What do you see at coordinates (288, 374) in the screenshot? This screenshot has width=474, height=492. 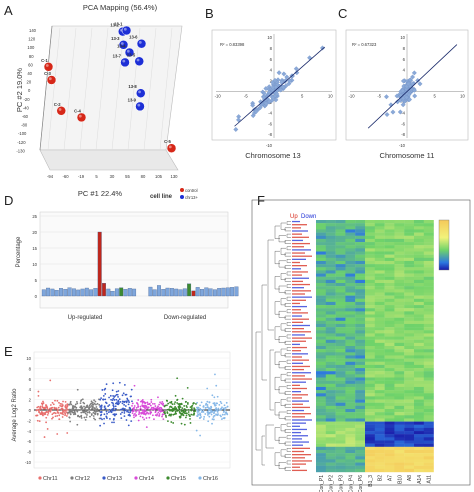 I see `dendrogram-branch` at bounding box center [288, 374].